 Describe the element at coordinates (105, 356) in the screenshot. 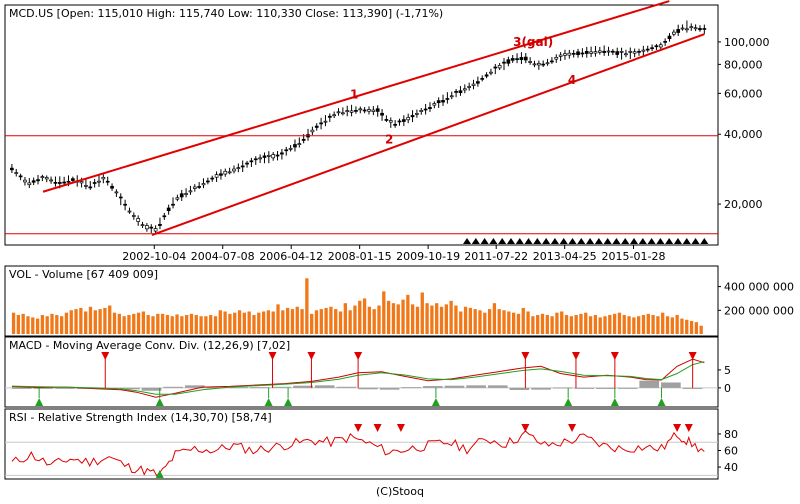

I see `macd-sell-marker` at that location.